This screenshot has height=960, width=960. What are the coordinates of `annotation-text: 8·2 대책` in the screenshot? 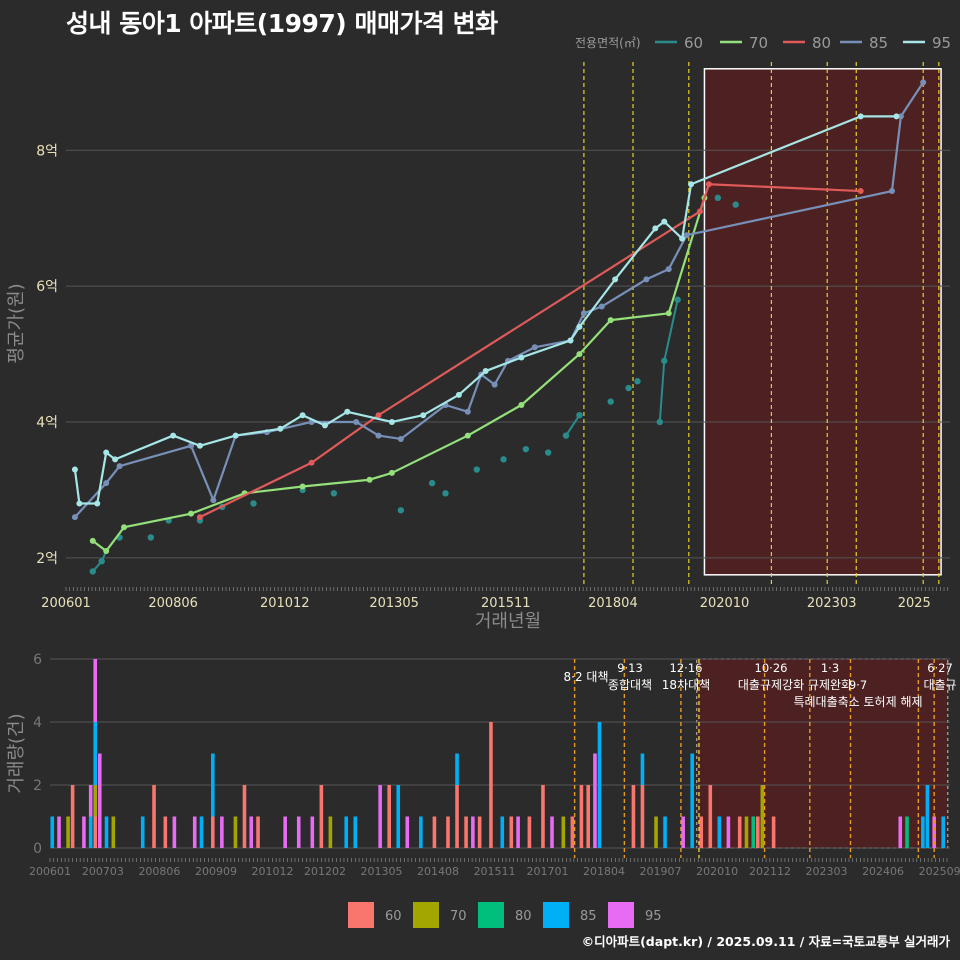 It's located at (586, 676).